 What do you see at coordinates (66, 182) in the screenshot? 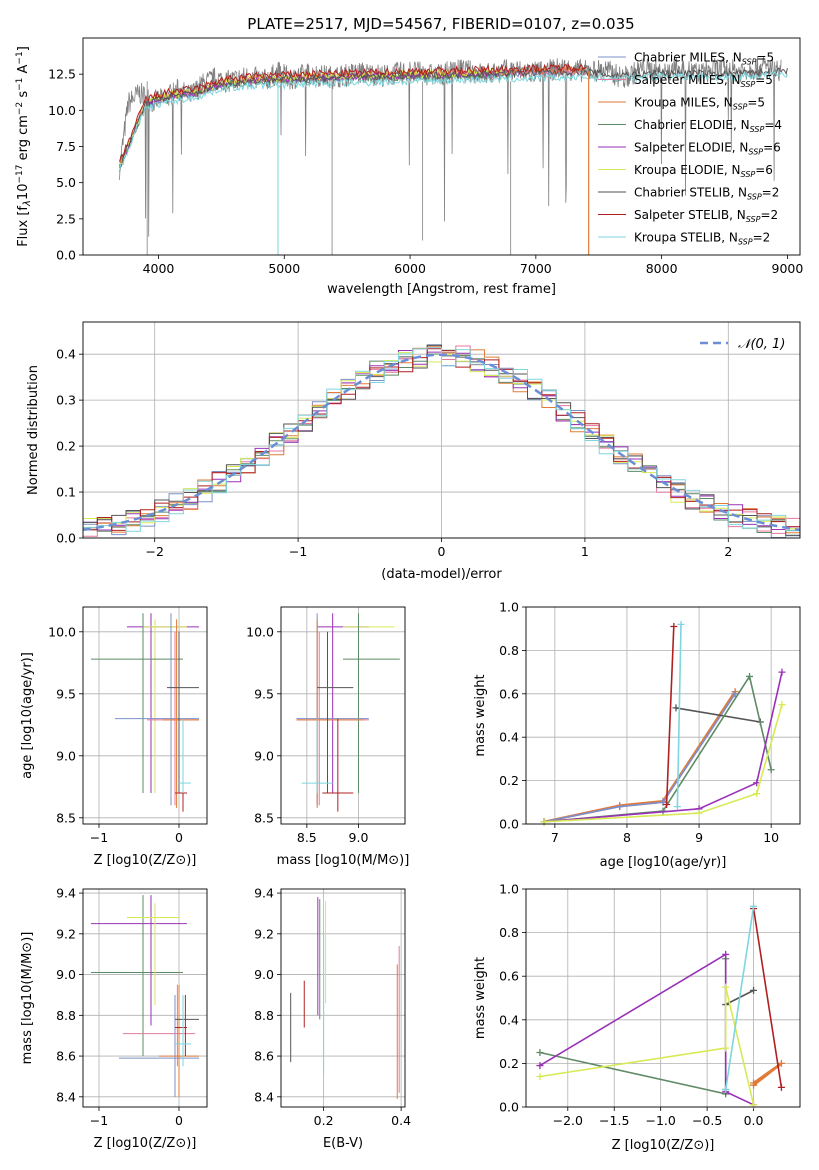
I see `y-tick-label: 5.0` at bounding box center [66, 182].